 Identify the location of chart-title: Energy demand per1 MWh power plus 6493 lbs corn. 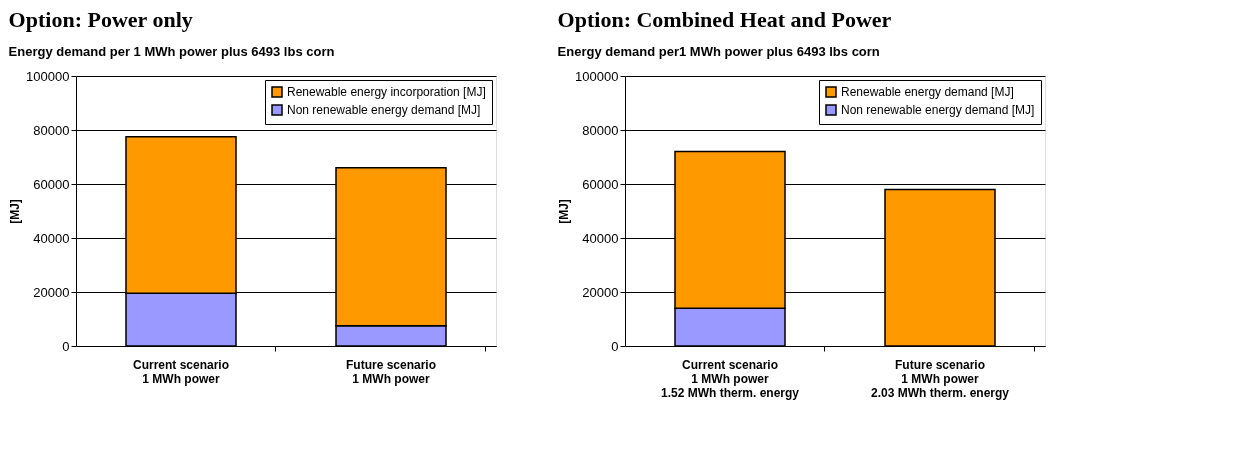
(718, 51).